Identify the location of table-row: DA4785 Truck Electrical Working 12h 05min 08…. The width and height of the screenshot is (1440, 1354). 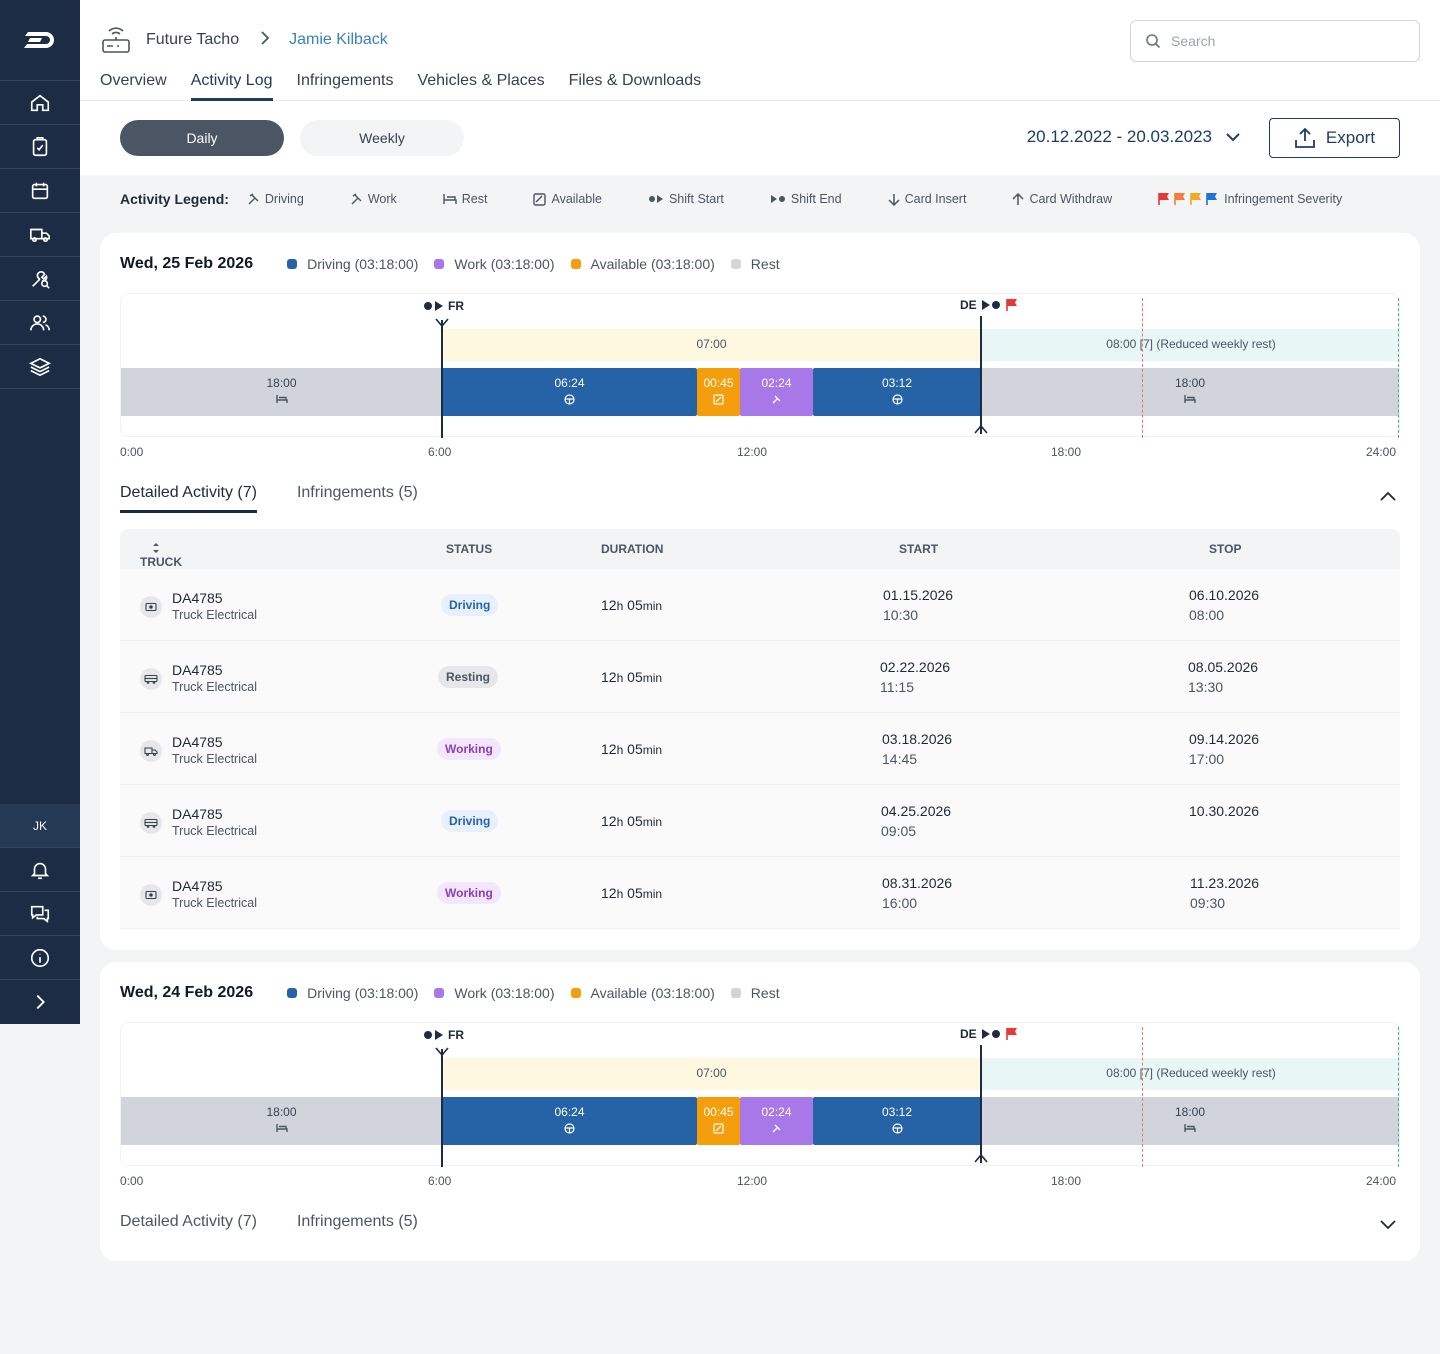
(760, 893).